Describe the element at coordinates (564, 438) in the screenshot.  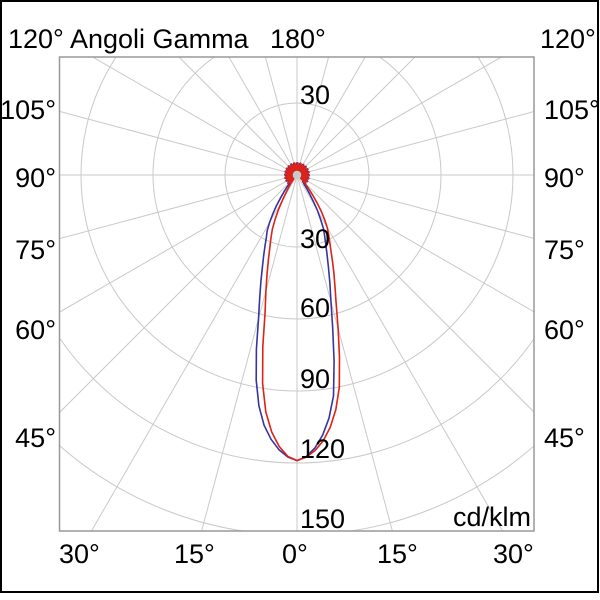
I see `gamma-tick-right-45°: 45°` at that location.